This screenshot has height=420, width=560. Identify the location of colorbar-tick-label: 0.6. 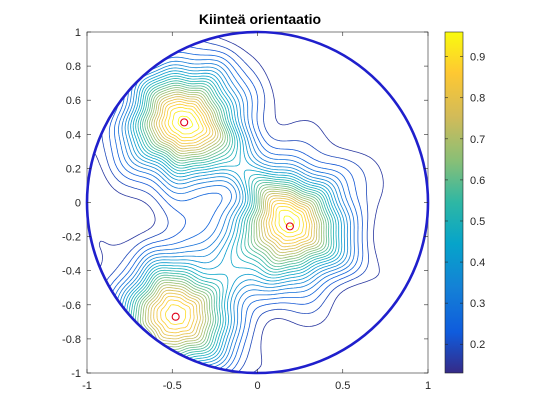
(477, 181).